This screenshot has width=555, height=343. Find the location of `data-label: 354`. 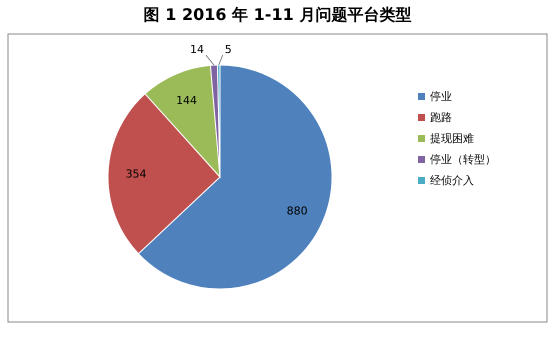

data-label: 354 is located at coordinates (136, 174).